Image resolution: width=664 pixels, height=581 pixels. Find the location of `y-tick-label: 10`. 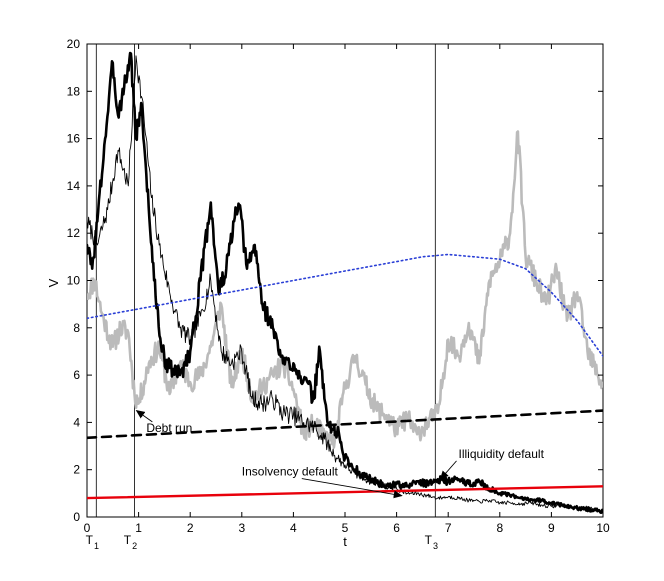

y-tick-label: 10 is located at coordinates (74, 281).